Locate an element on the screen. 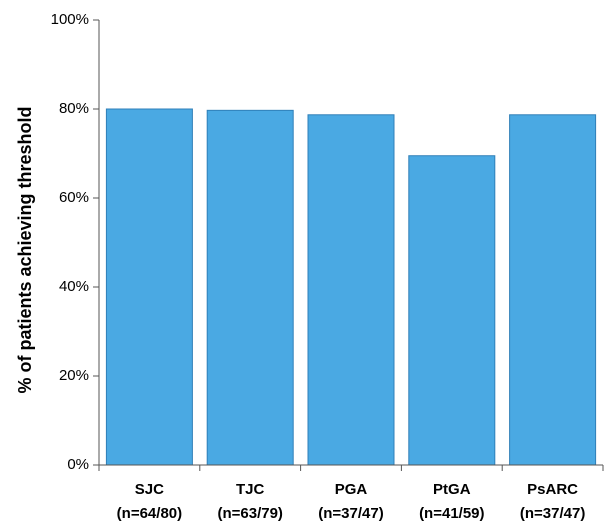 This screenshot has height=527, width=610. x-category-label: TJC is located at coordinates (250, 489).